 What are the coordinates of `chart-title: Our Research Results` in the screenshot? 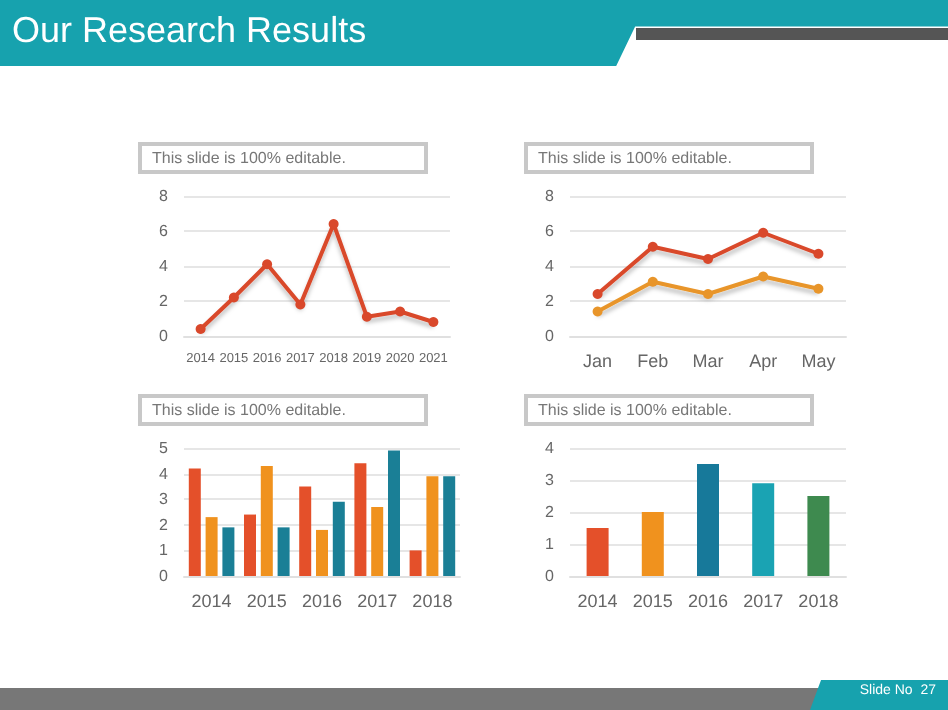 It's located at (189, 31).